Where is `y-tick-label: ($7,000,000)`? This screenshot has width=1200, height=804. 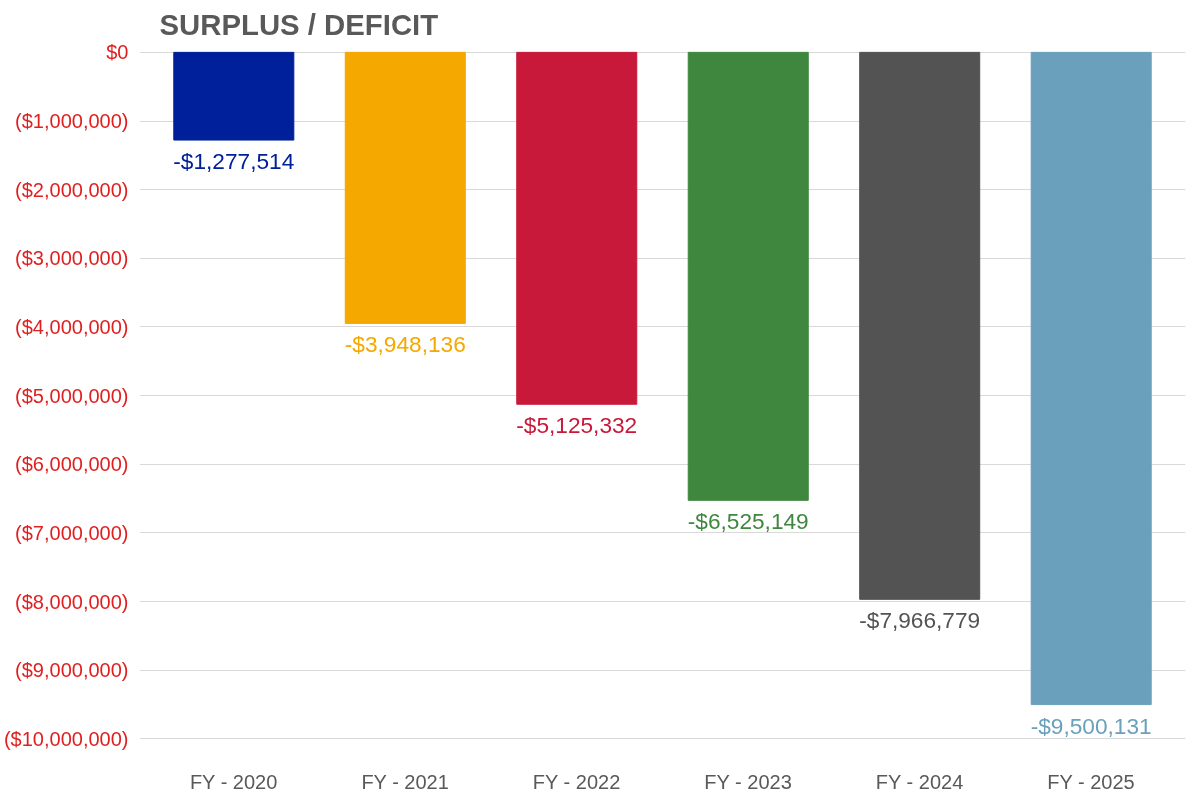 y-tick-label: ($7,000,000) is located at coordinates (72, 532).